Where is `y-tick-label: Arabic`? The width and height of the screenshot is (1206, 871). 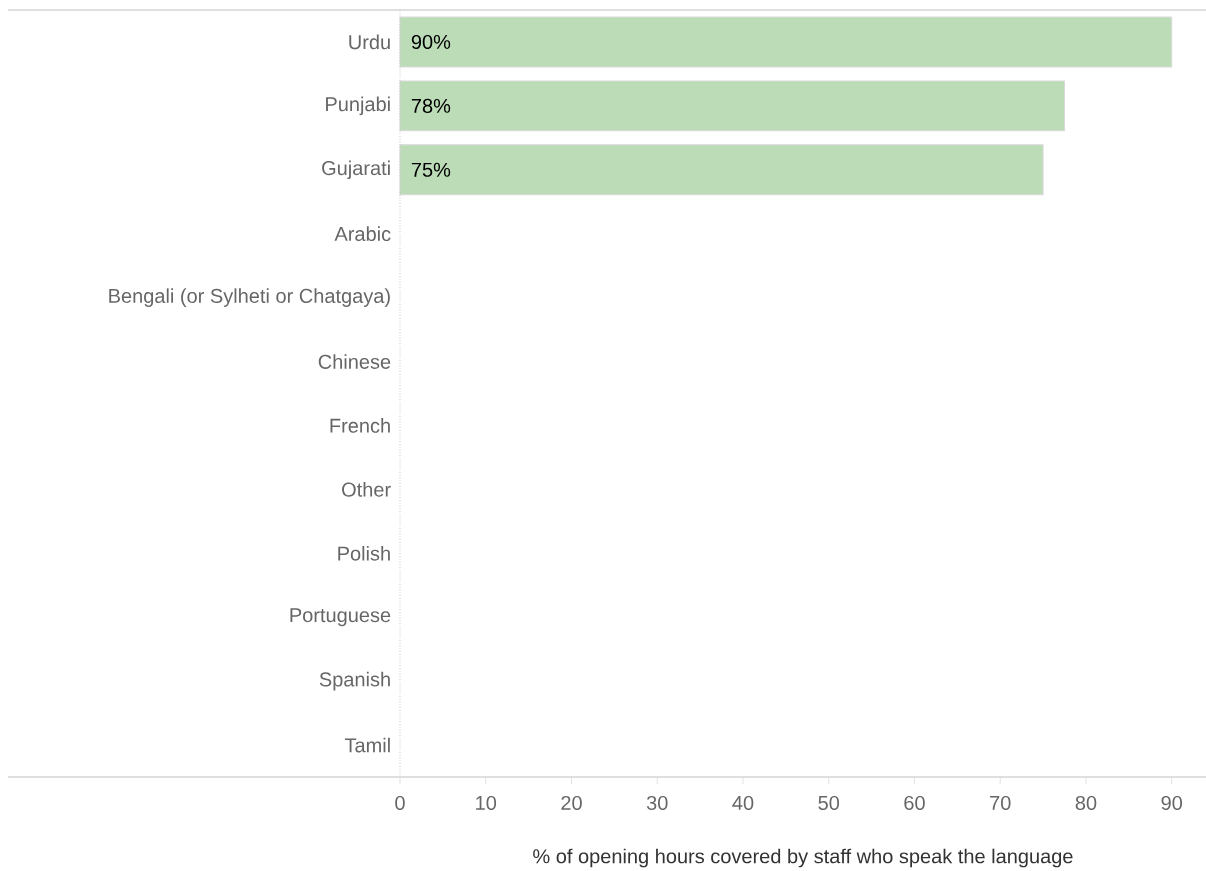 y-tick-label: Arabic is located at coordinates (362, 234).